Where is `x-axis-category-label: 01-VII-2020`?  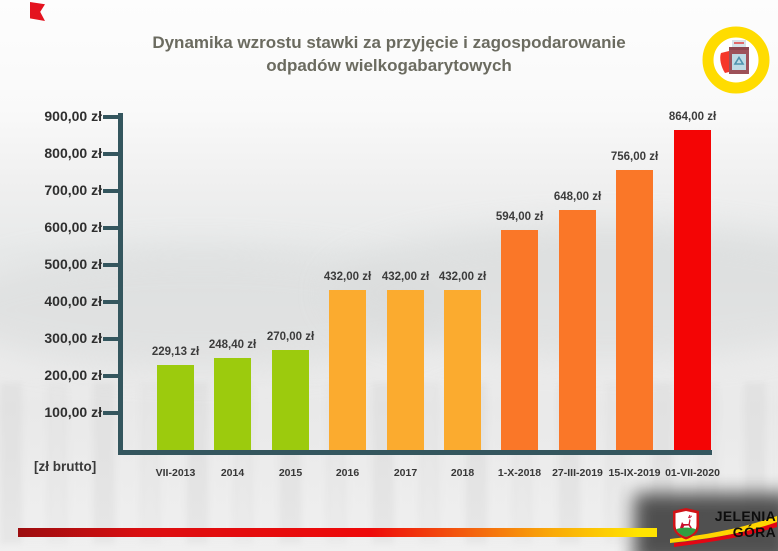 x-axis-category-label: 01-VII-2020 is located at coordinates (692, 473).